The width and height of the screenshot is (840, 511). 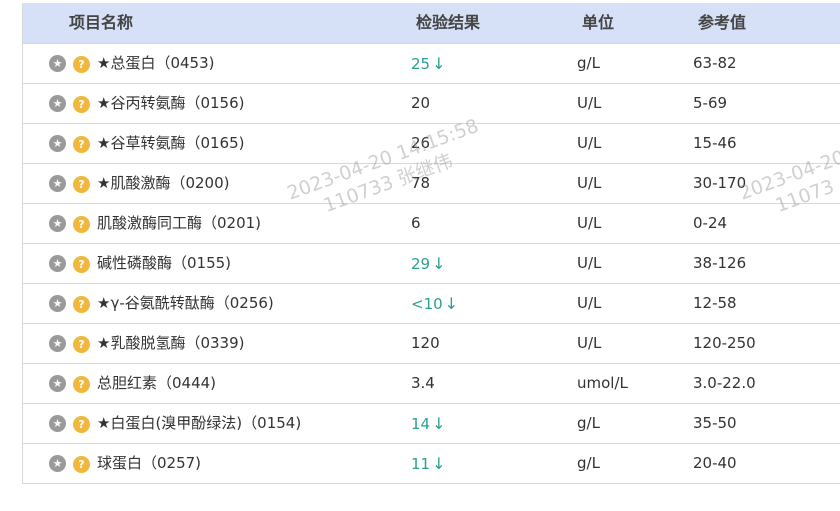 I want to click on result-value: 78, so click(x=420, y=183).